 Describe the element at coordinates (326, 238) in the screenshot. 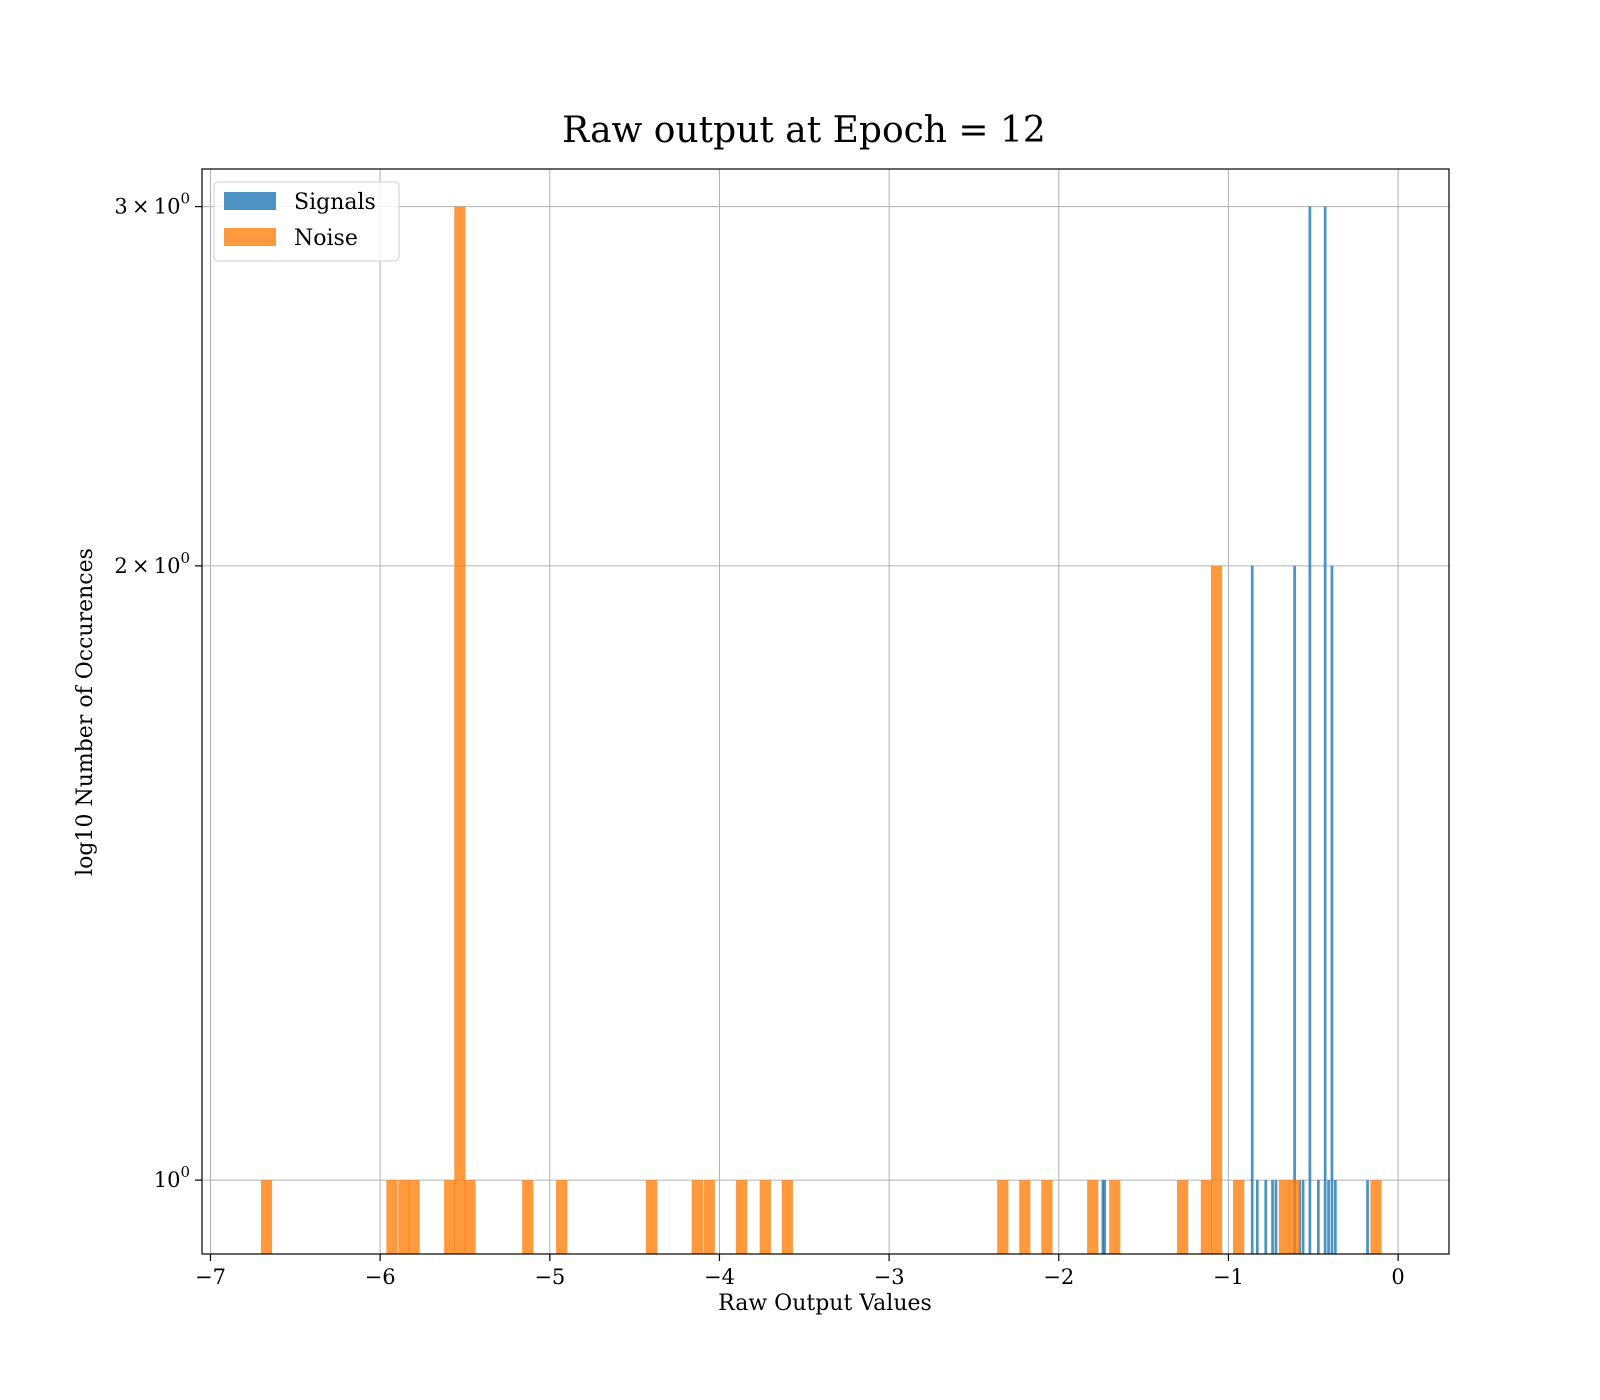

I see `legend-label-noise: Noise` at that location.